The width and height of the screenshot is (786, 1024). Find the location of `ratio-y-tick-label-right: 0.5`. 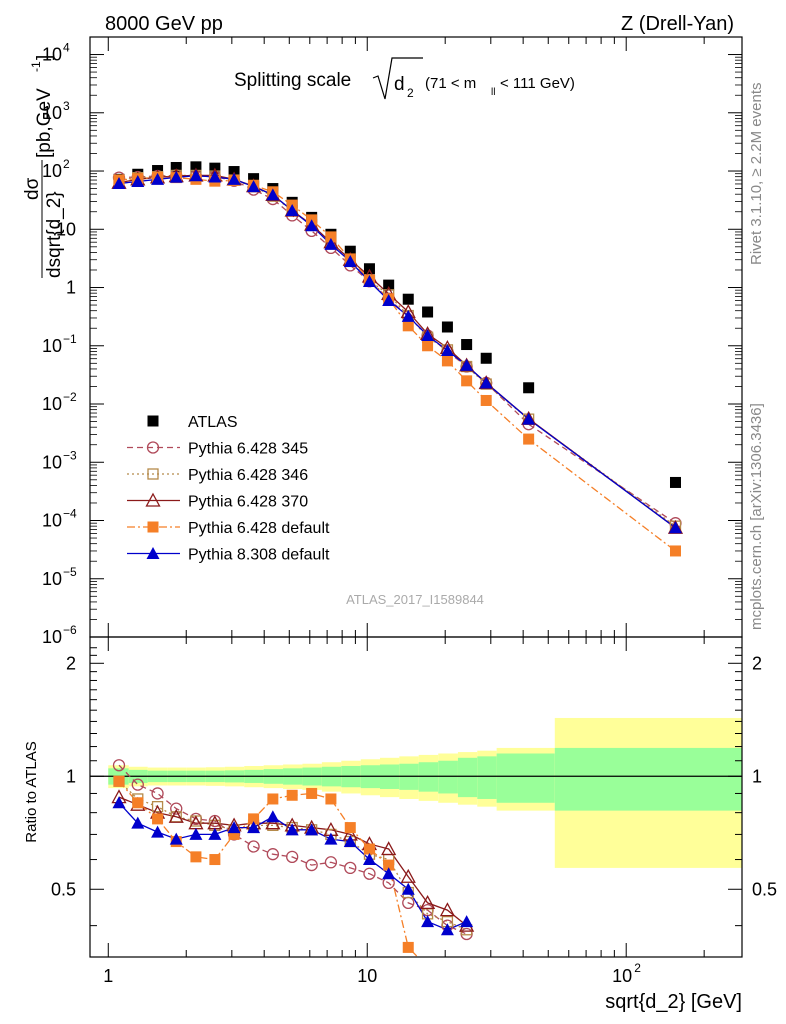

ratio-y-tick-label-right: 0.5 is located at coordinates (764, 889).